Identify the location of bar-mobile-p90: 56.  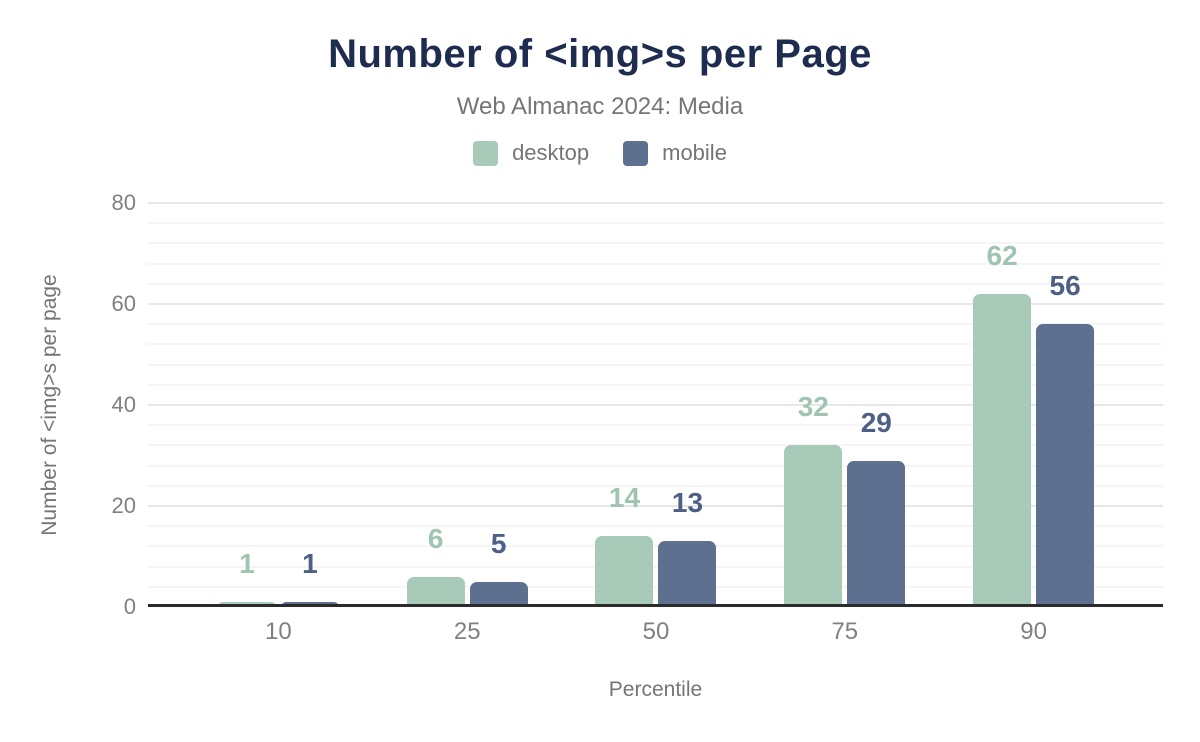
(1065, 439).